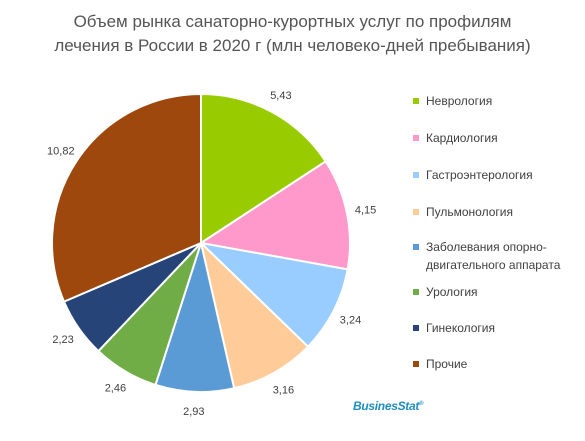 The width and height of the screenshot is (585, 441). I want to click on legend-item-6: Урология, so click(445, 292).